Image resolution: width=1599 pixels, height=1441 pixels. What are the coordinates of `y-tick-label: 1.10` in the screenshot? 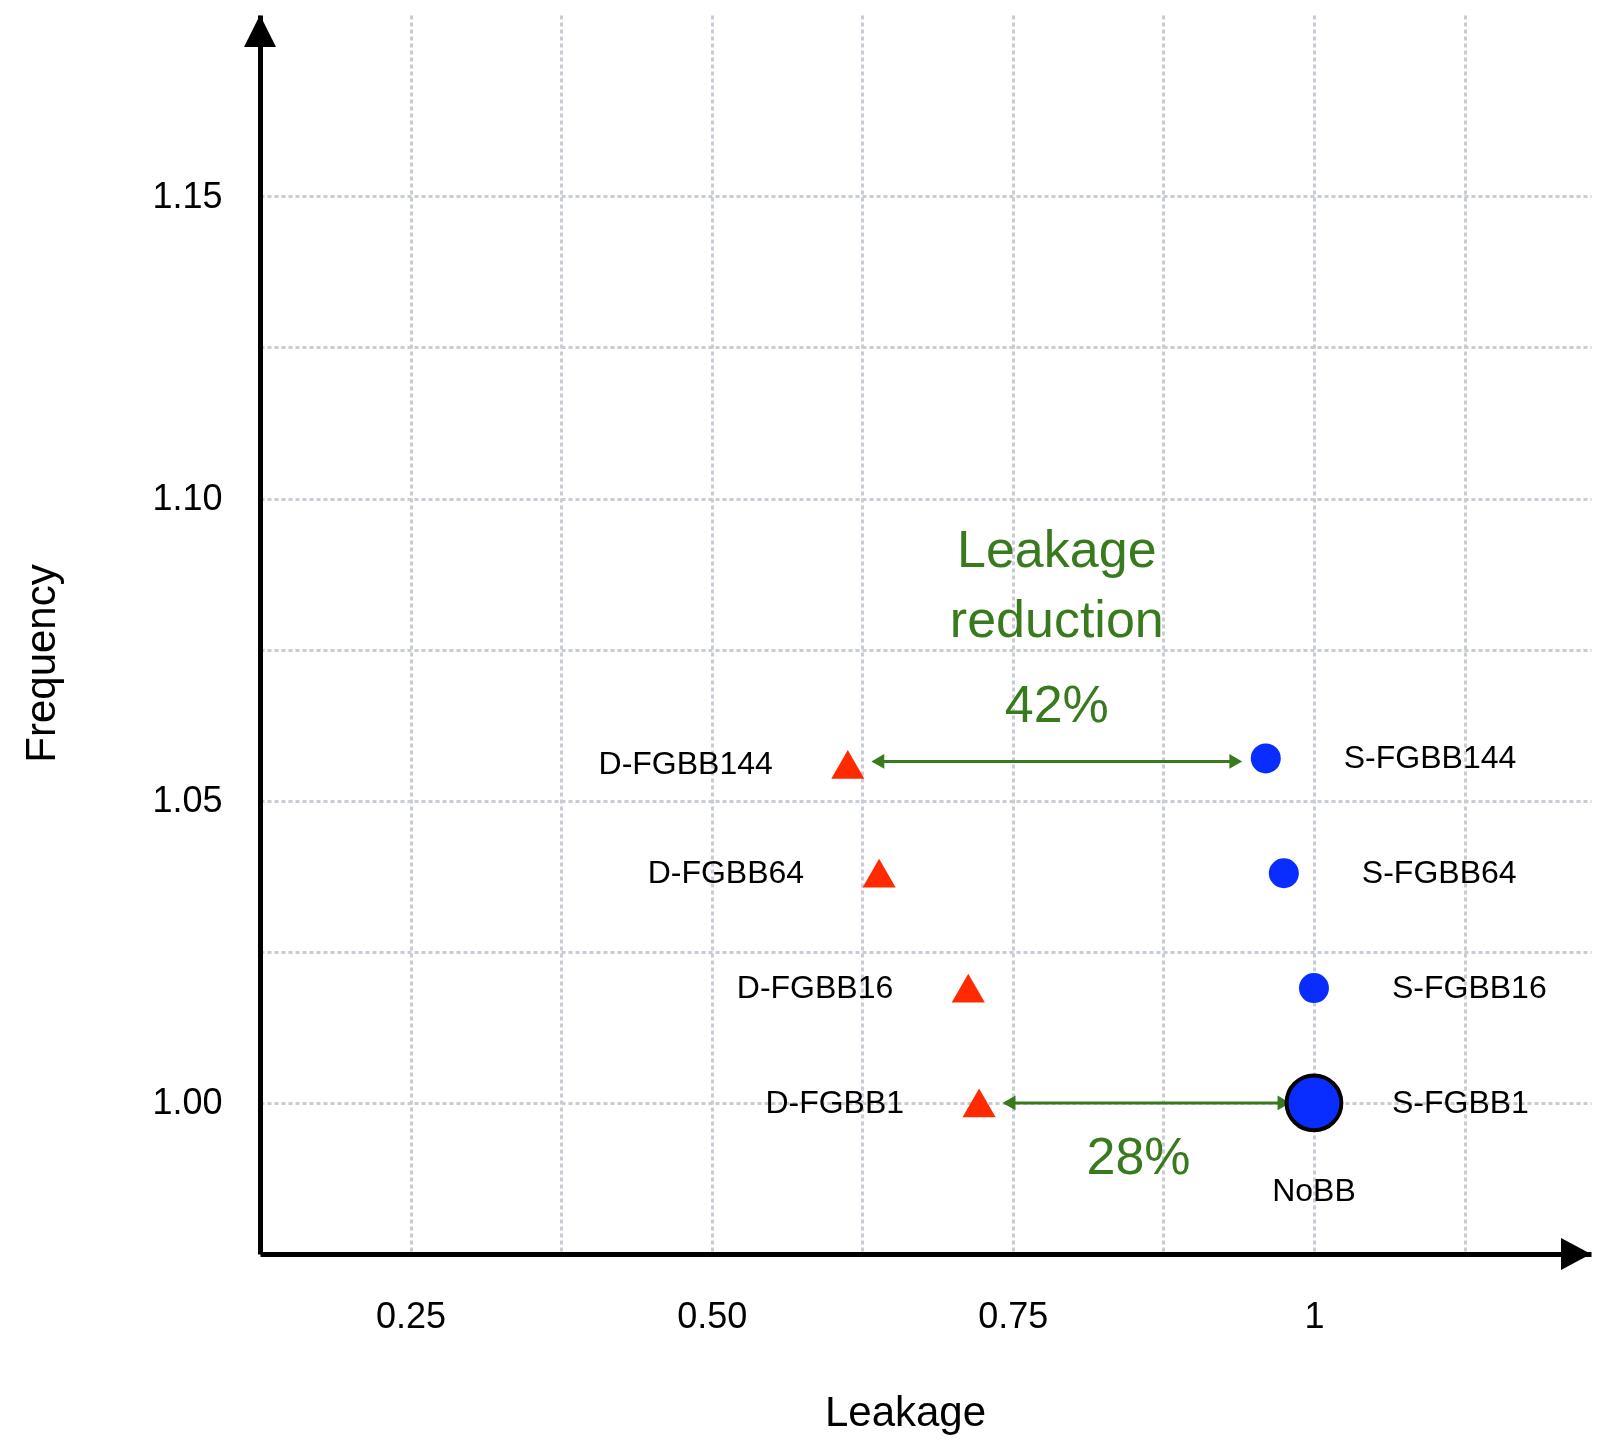 It's located at (187, 498).